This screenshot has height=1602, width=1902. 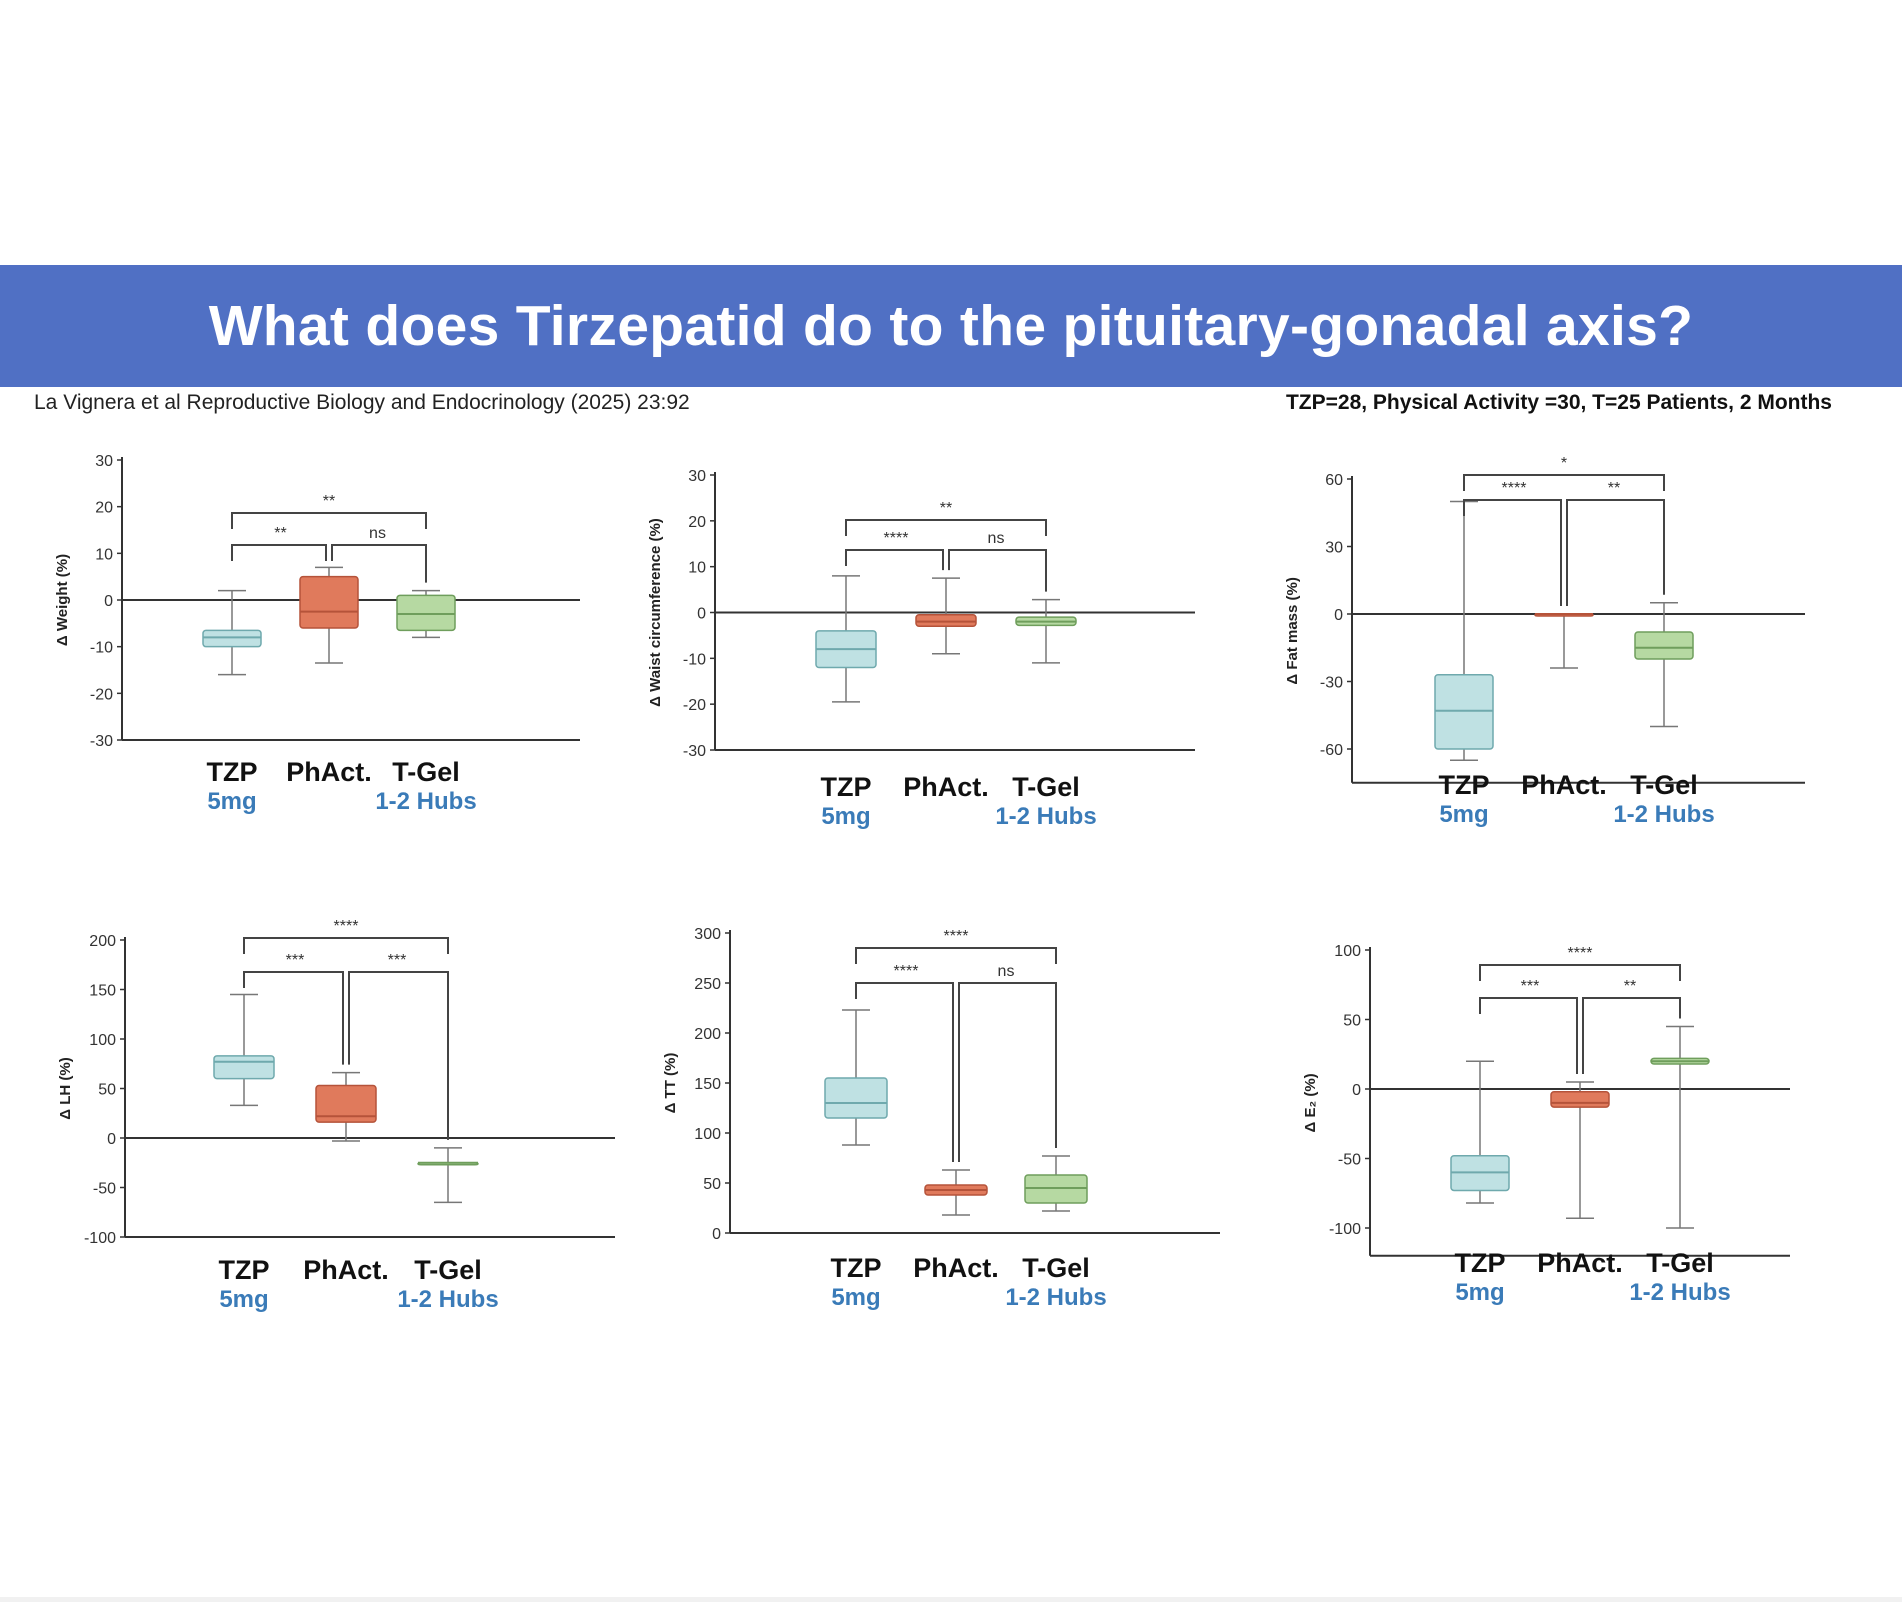 I want to click on y-axis-label: Δ TT (%), so click(x=670, y=1083).